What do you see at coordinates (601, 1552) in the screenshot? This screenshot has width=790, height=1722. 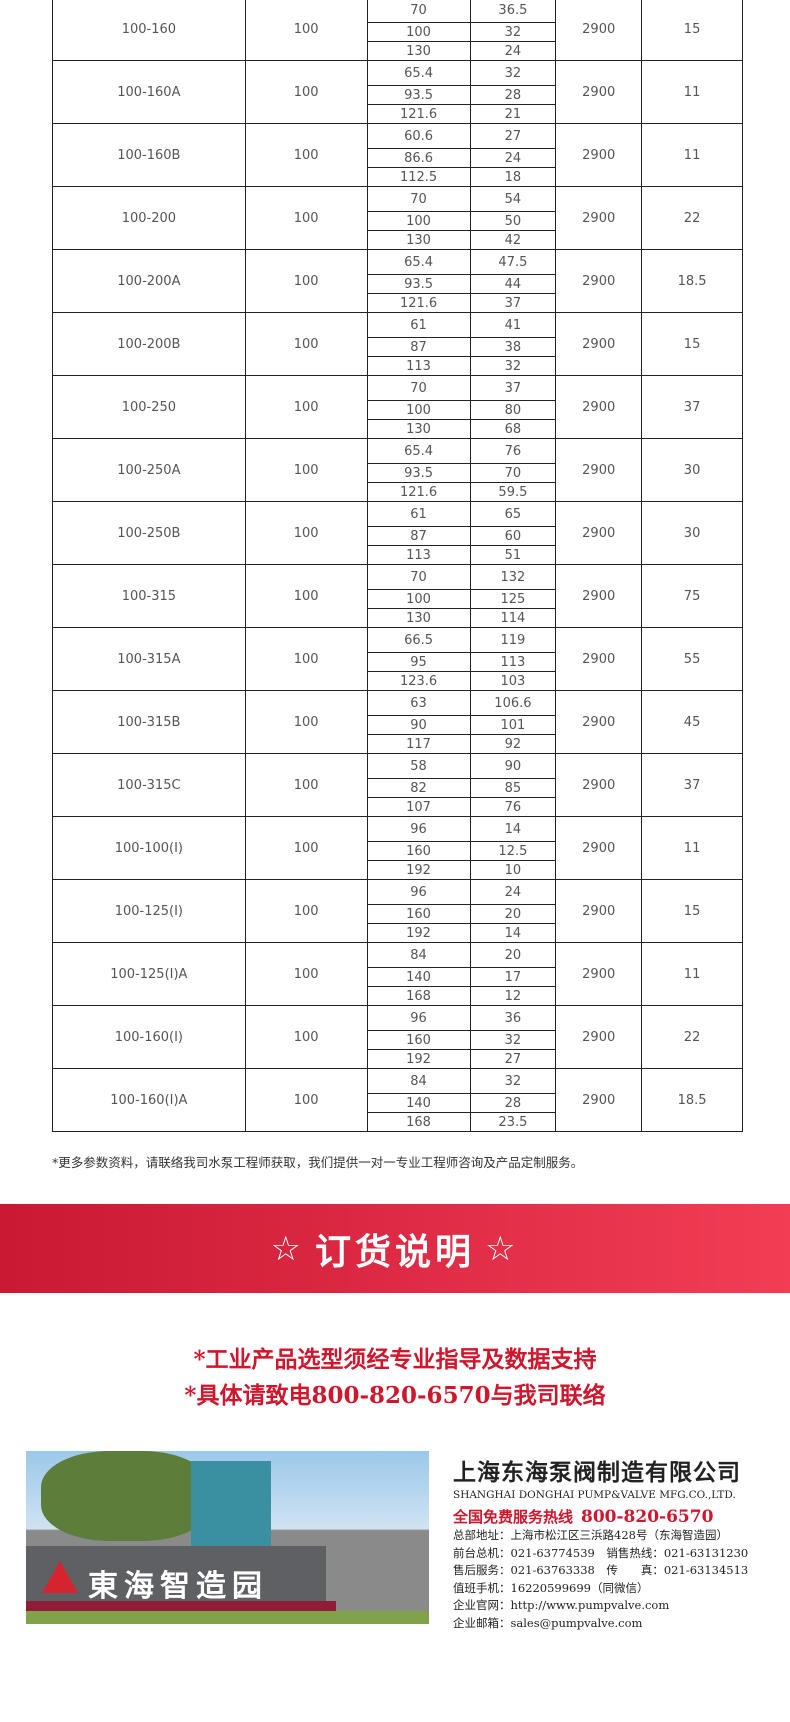 I see `phones: 前台总机：021-63774539 销售热线：021-63131230` at bounding box center [601, 1552].